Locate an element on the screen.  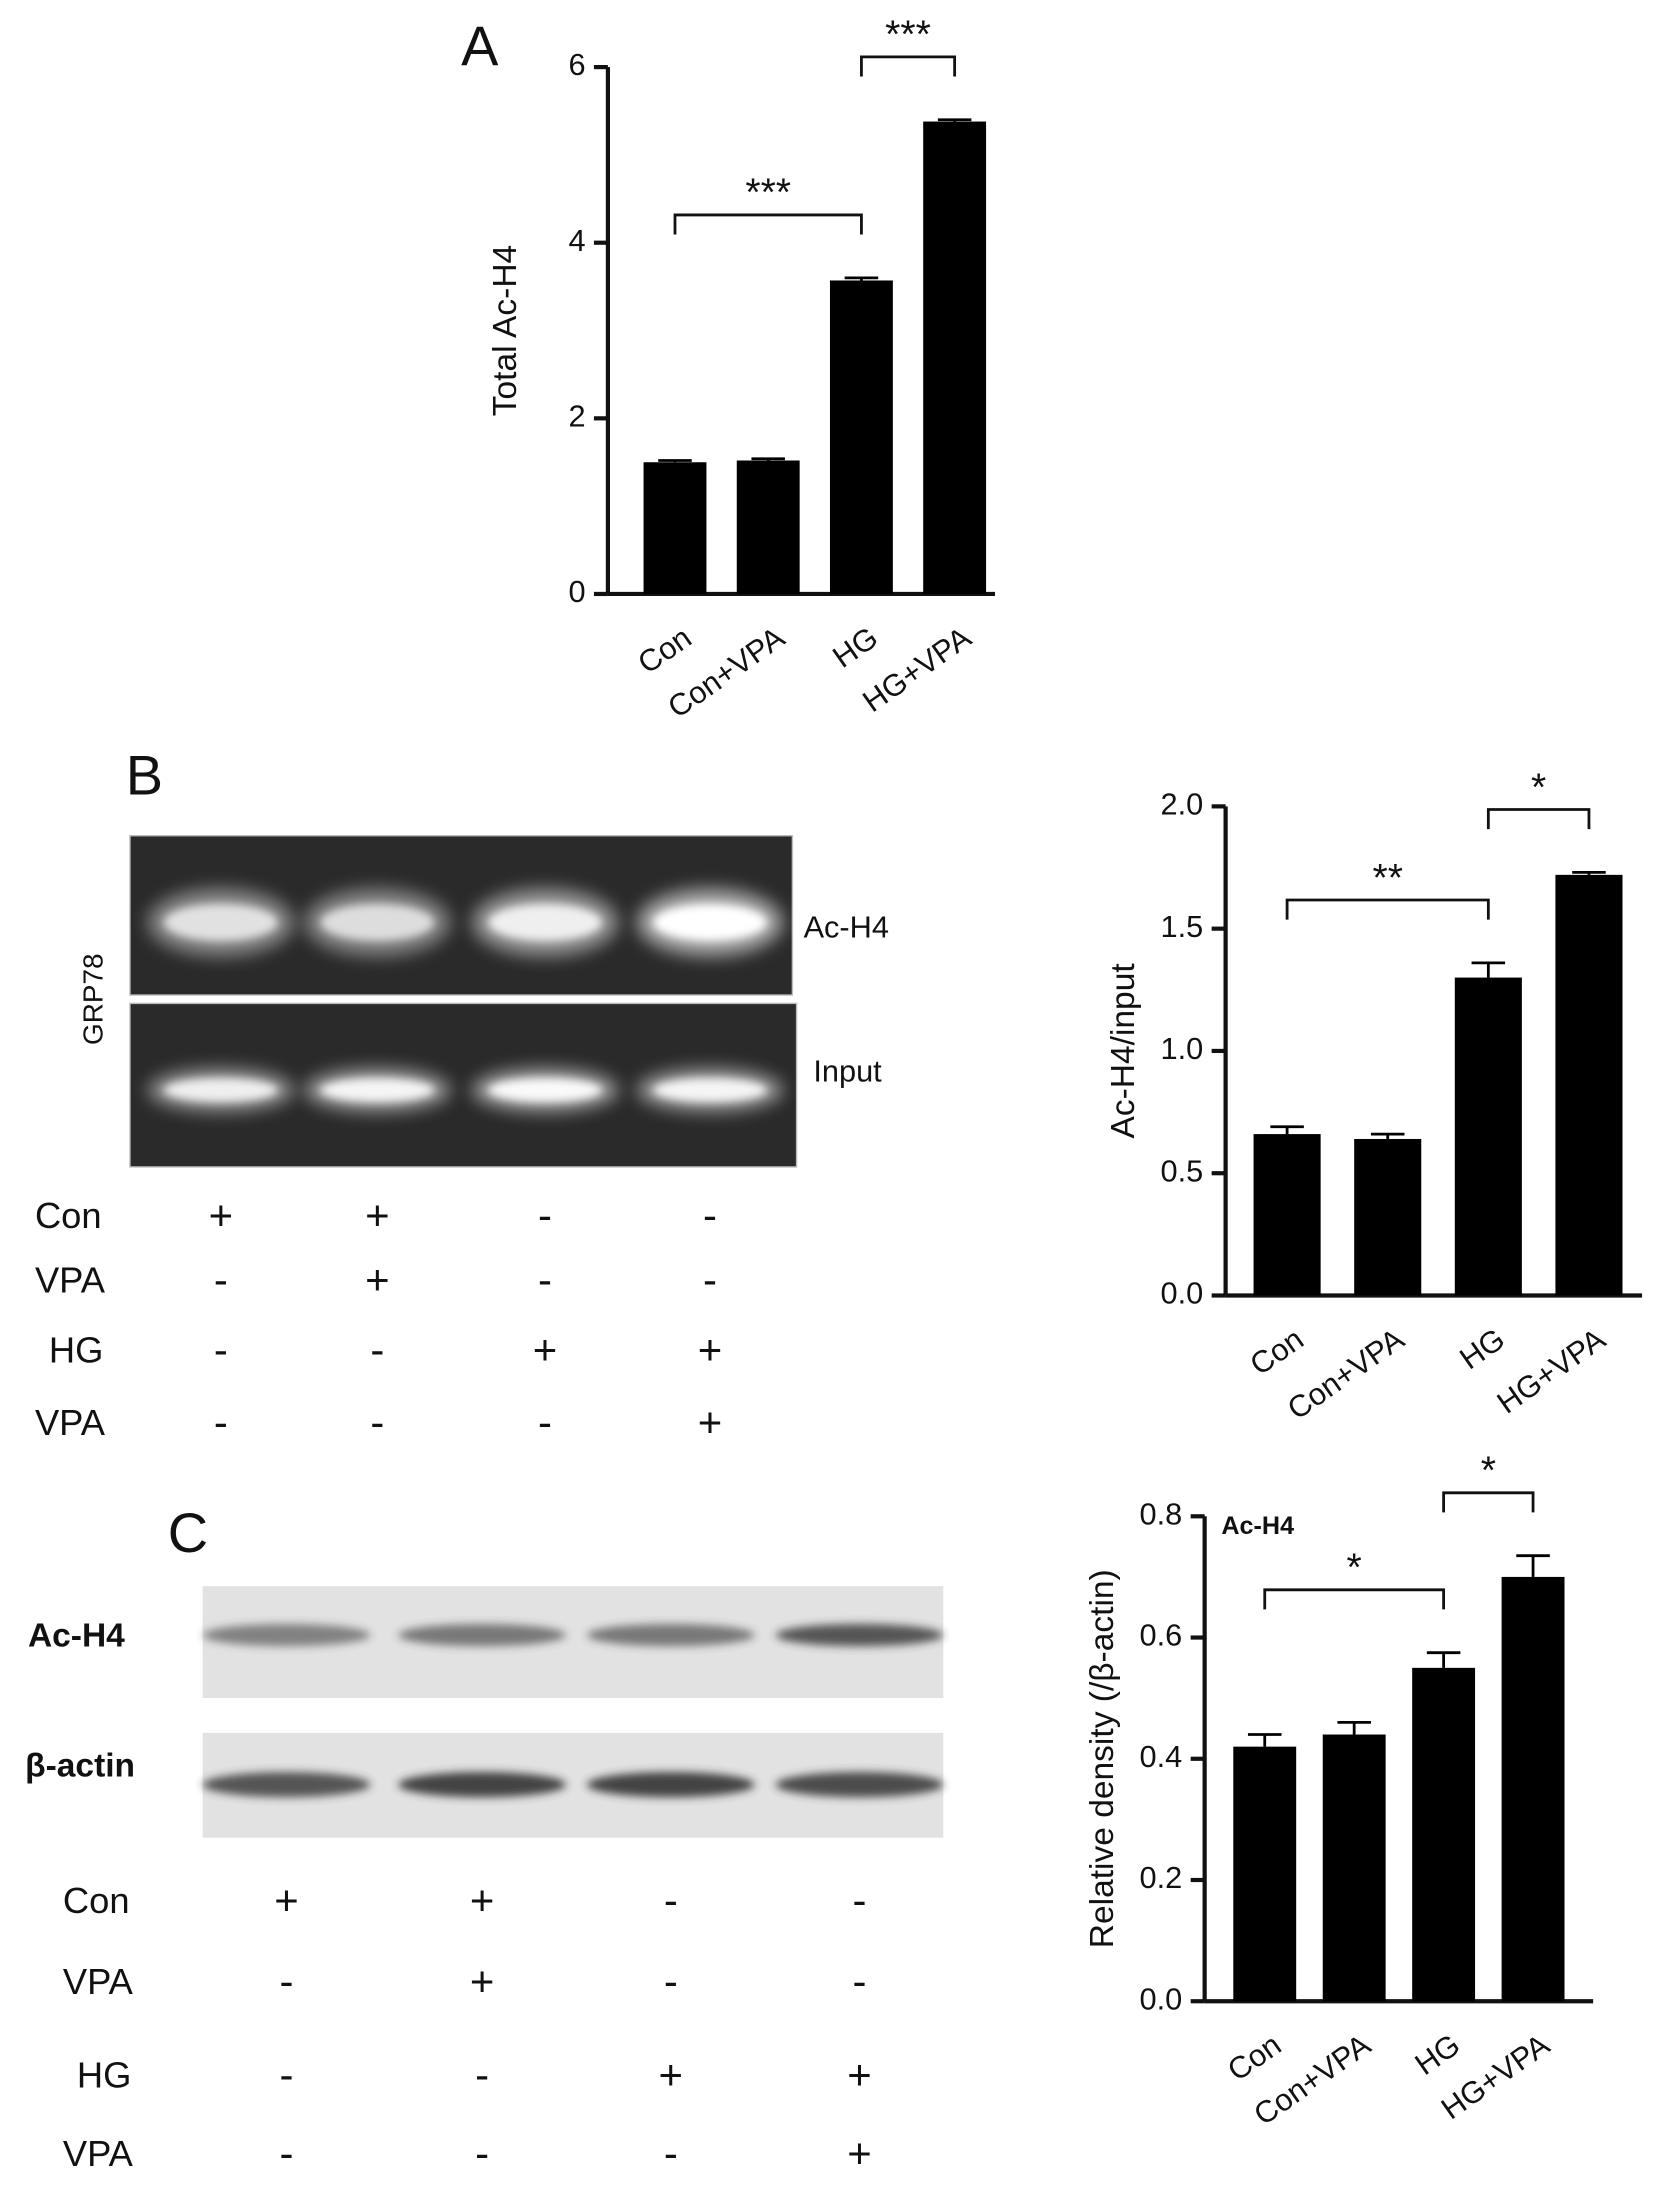
y-tick-label: 2 is located at coordinates (576, 415).